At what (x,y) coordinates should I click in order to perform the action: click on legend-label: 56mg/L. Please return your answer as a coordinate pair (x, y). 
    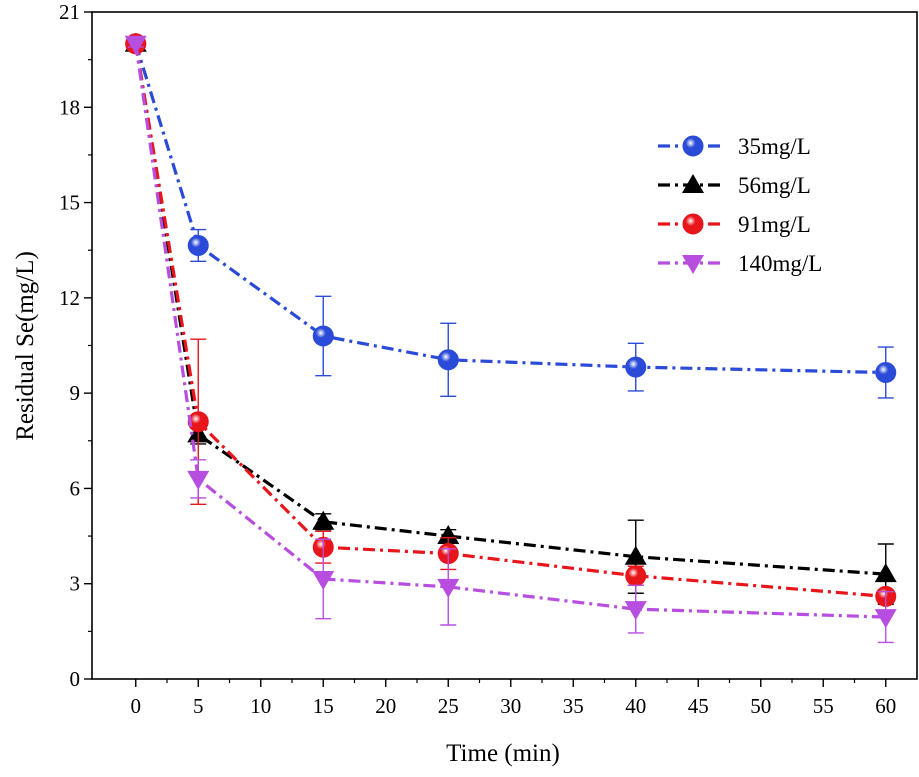
    Looking at the image, I should click on (774, 185).